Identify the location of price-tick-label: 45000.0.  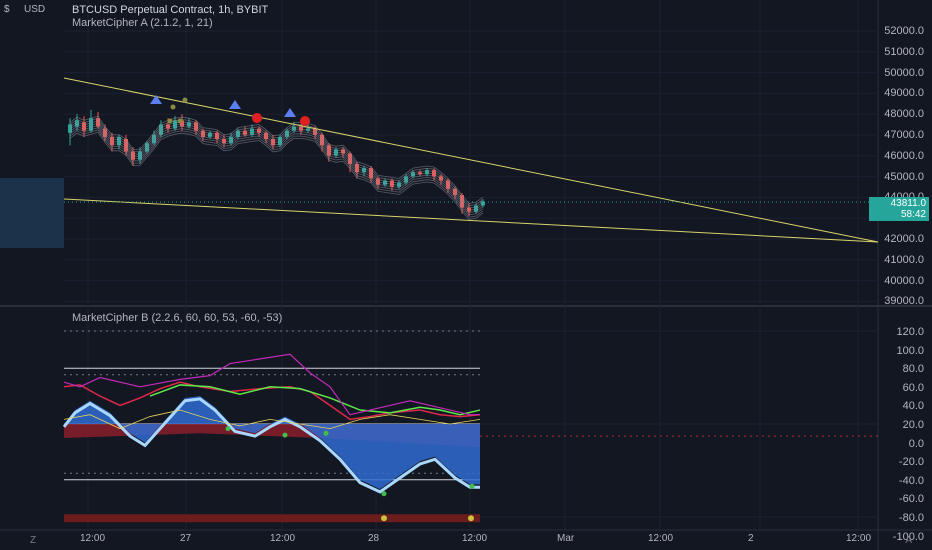
(904, 176).